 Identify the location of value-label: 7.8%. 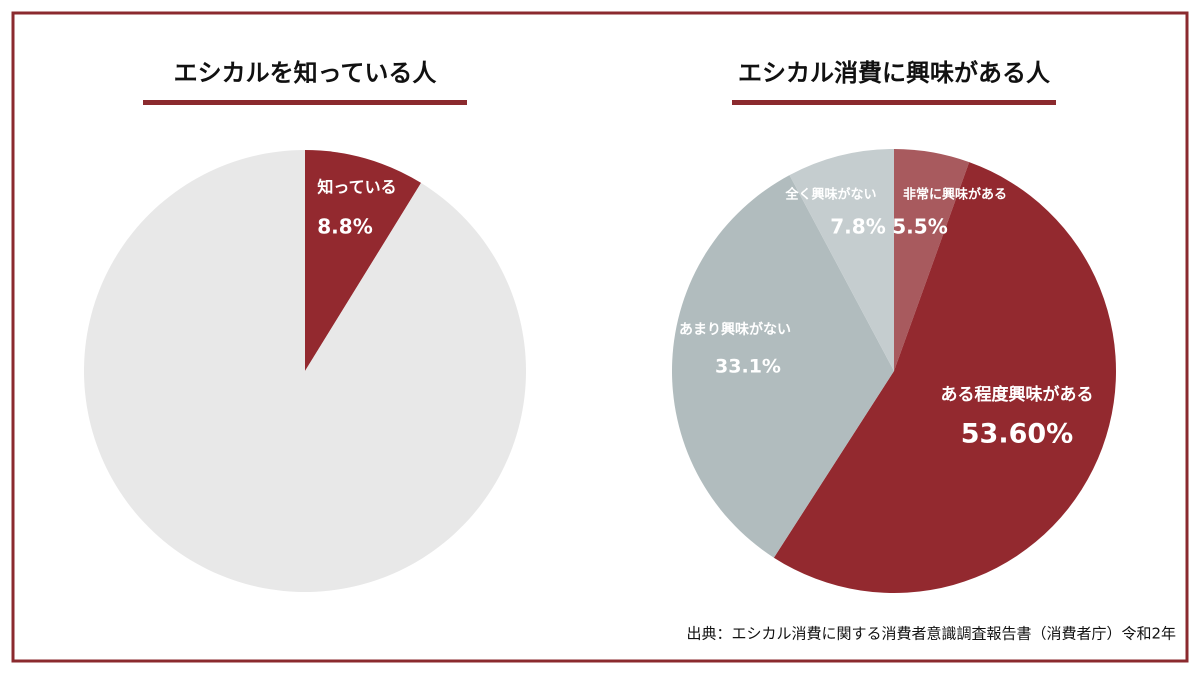
(857, 227).